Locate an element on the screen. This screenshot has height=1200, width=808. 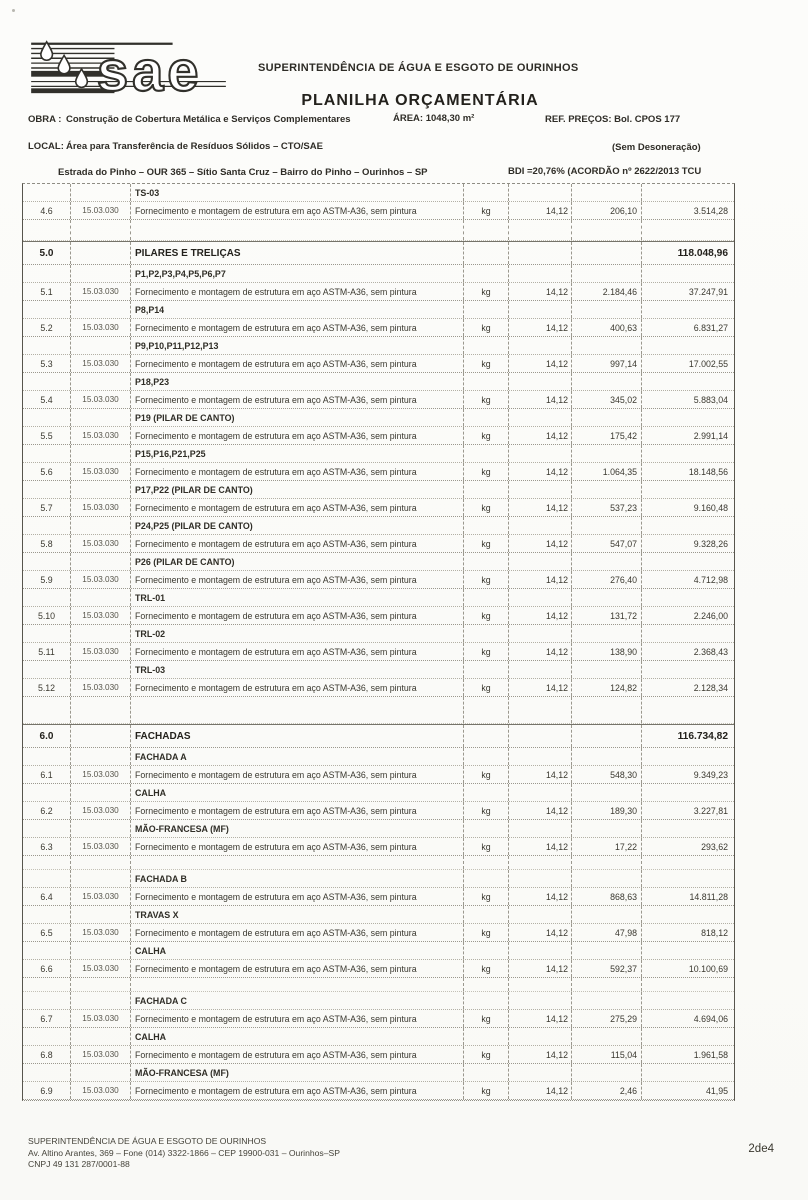
cell-quantity: 276,40 is located at coordinates (607, 579).